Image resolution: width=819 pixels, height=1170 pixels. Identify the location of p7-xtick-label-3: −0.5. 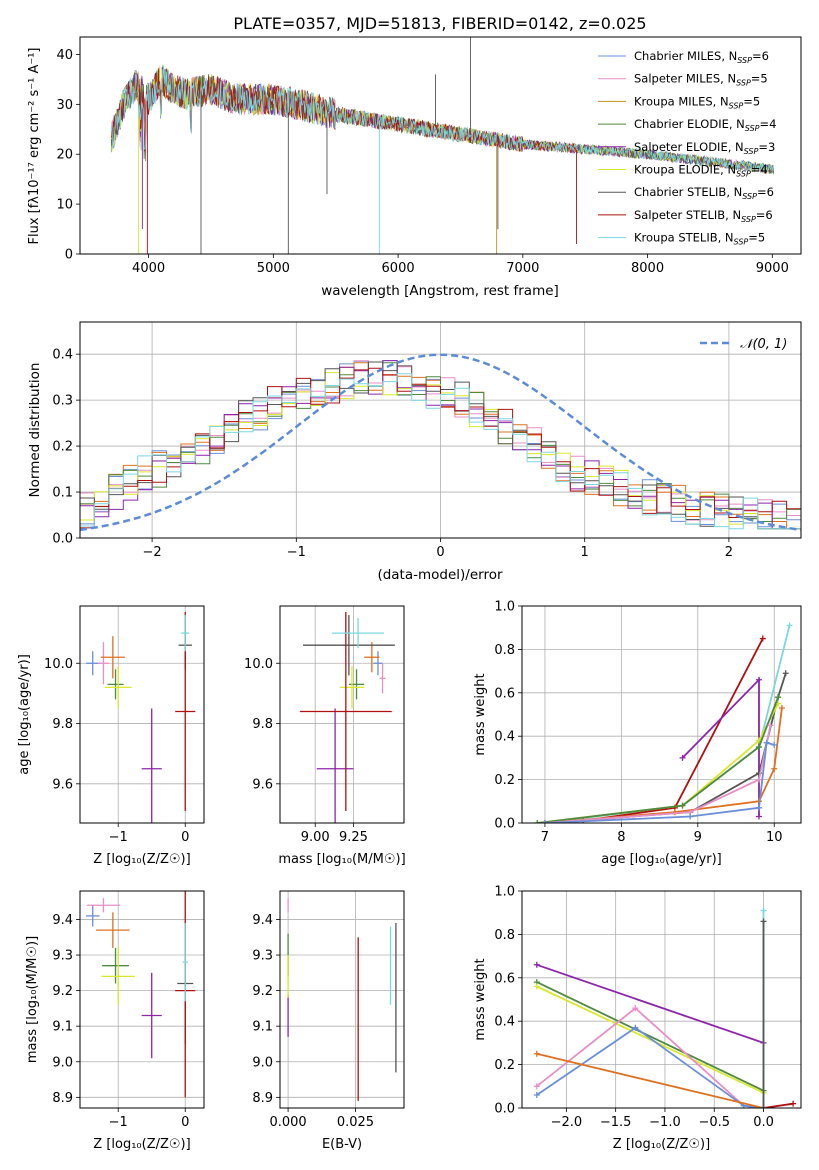
(714, 1122).